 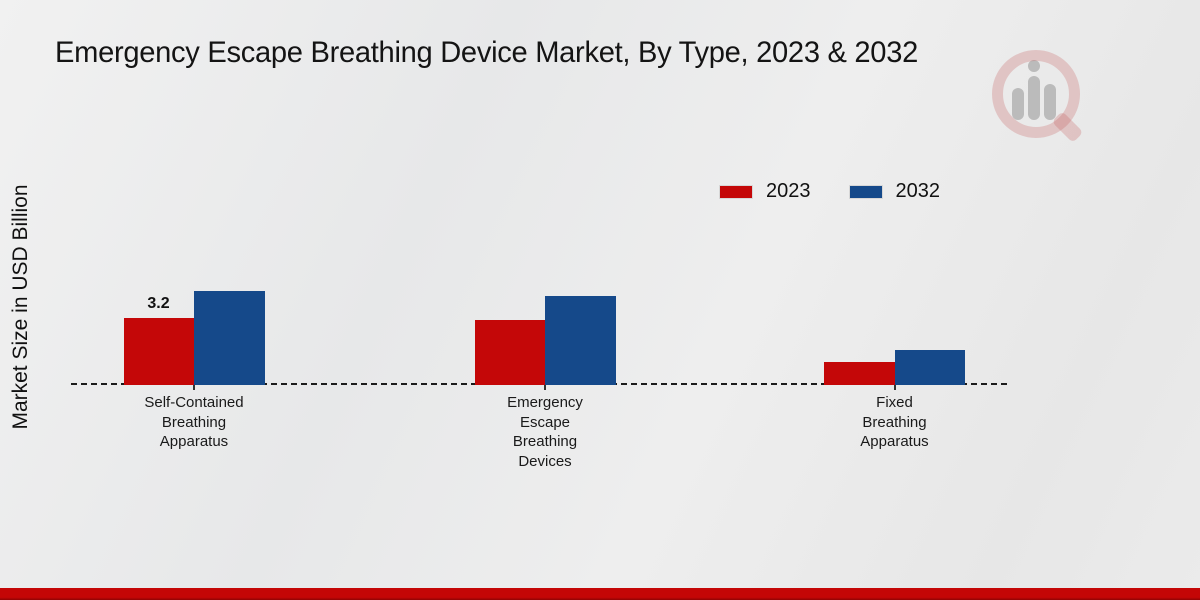 What do you see at coordinates (600, 594) in the screenshot?
I see `footer-accent-bar` at bounding box center [600, 594].